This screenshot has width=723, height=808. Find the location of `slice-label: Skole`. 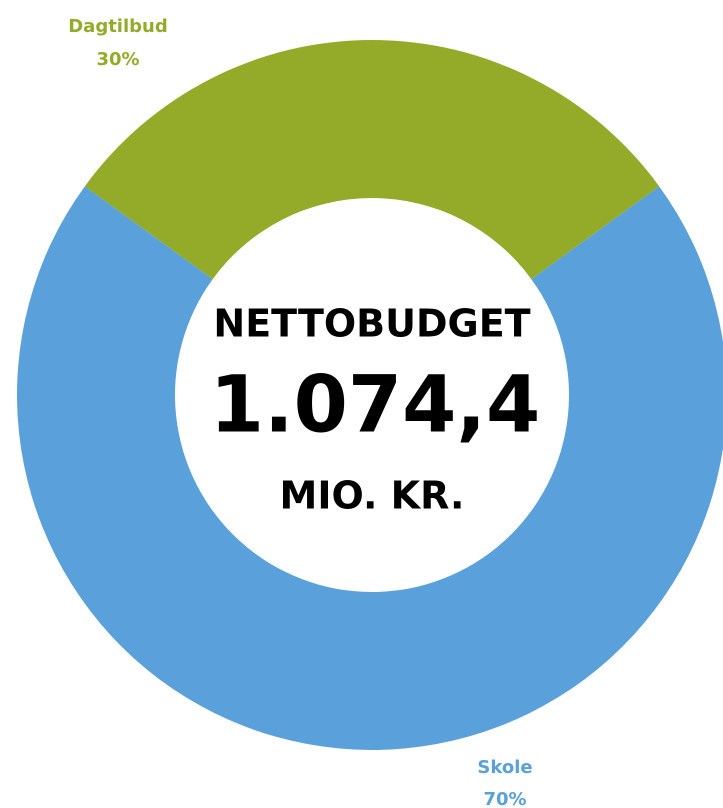

slice-label: Skole is located at coordinates (504, 767).